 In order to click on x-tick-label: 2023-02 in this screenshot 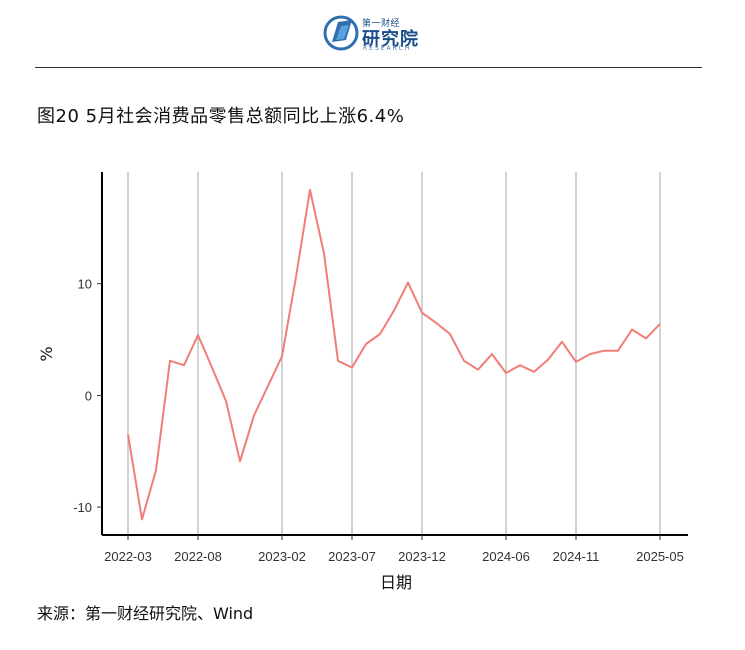, I will do `click(282, 556)`.